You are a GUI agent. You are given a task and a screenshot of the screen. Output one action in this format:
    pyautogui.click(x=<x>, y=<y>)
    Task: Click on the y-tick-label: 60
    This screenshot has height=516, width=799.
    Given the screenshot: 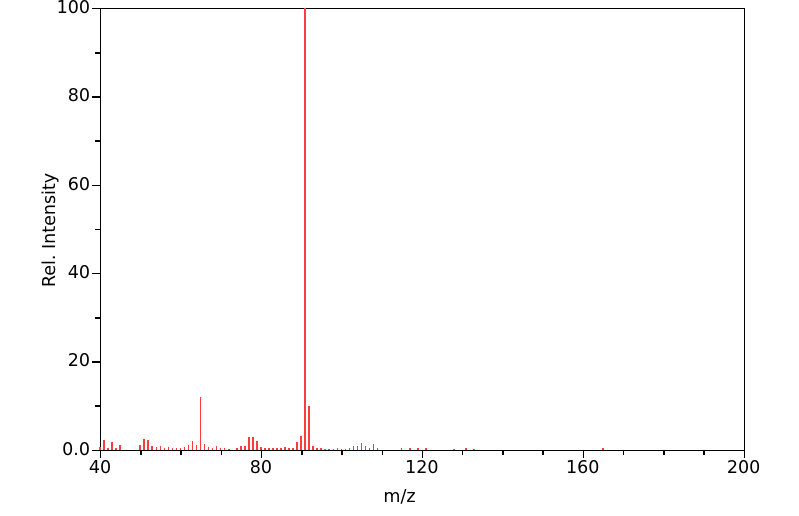 What is the action you would take?
    pyautogui.click(x=78, y=184)
    